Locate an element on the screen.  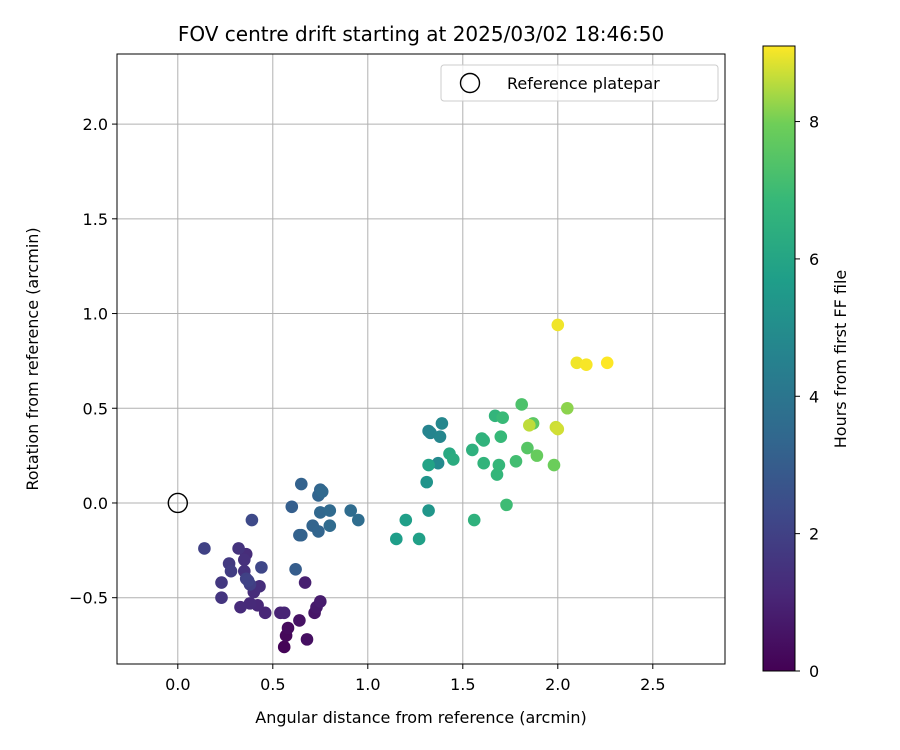
reference-platepar-marker is located at coordinates (178, 503).